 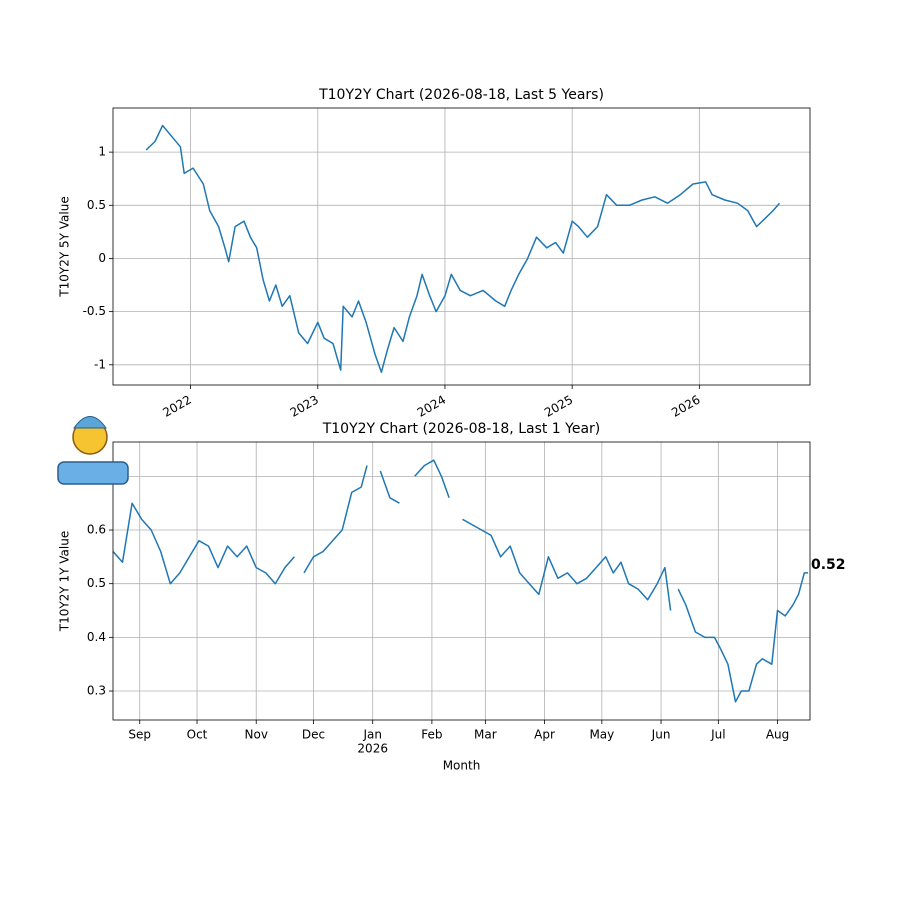 I want to click on y-tick-label: 0, so click(x=102, y=258).